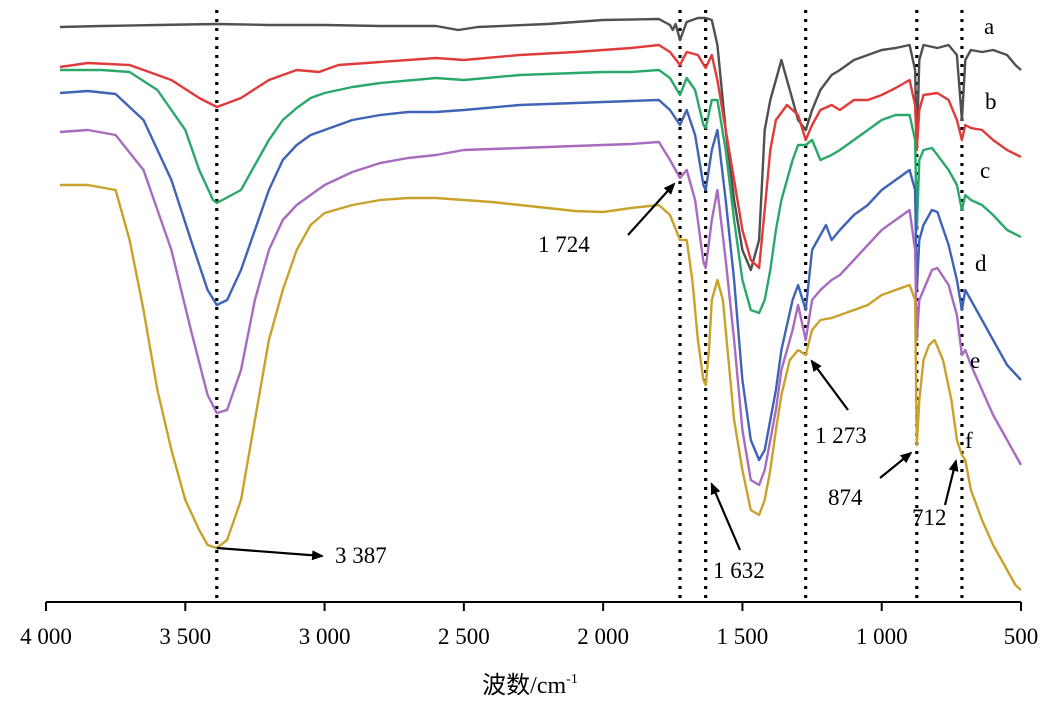  What do you see at coordinates (325, 636) in the screenshot?
I see `x-tick-label-3000: 3 000` at bounding box center [325, 636].